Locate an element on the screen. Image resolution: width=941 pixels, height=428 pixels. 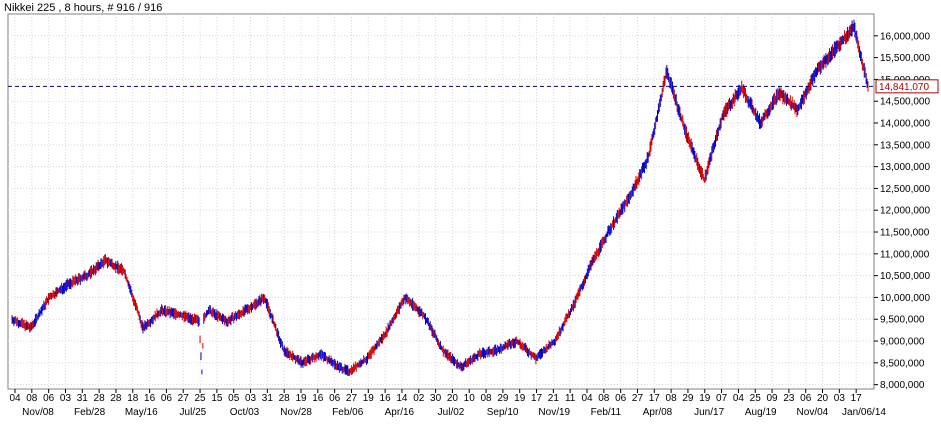
x-tick-label: 30 is located at coordinates (436, 398).